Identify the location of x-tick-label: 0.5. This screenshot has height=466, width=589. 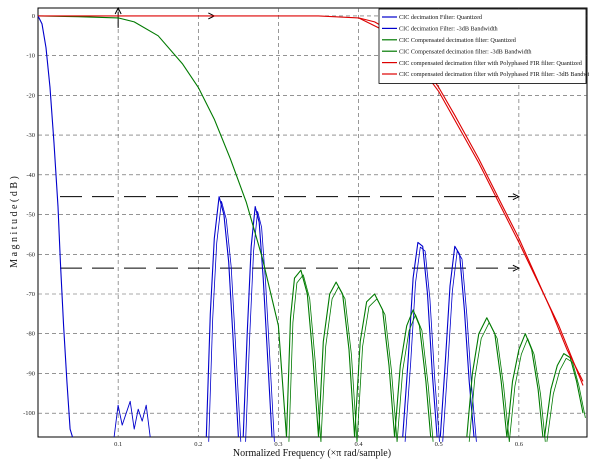
(439, 444).